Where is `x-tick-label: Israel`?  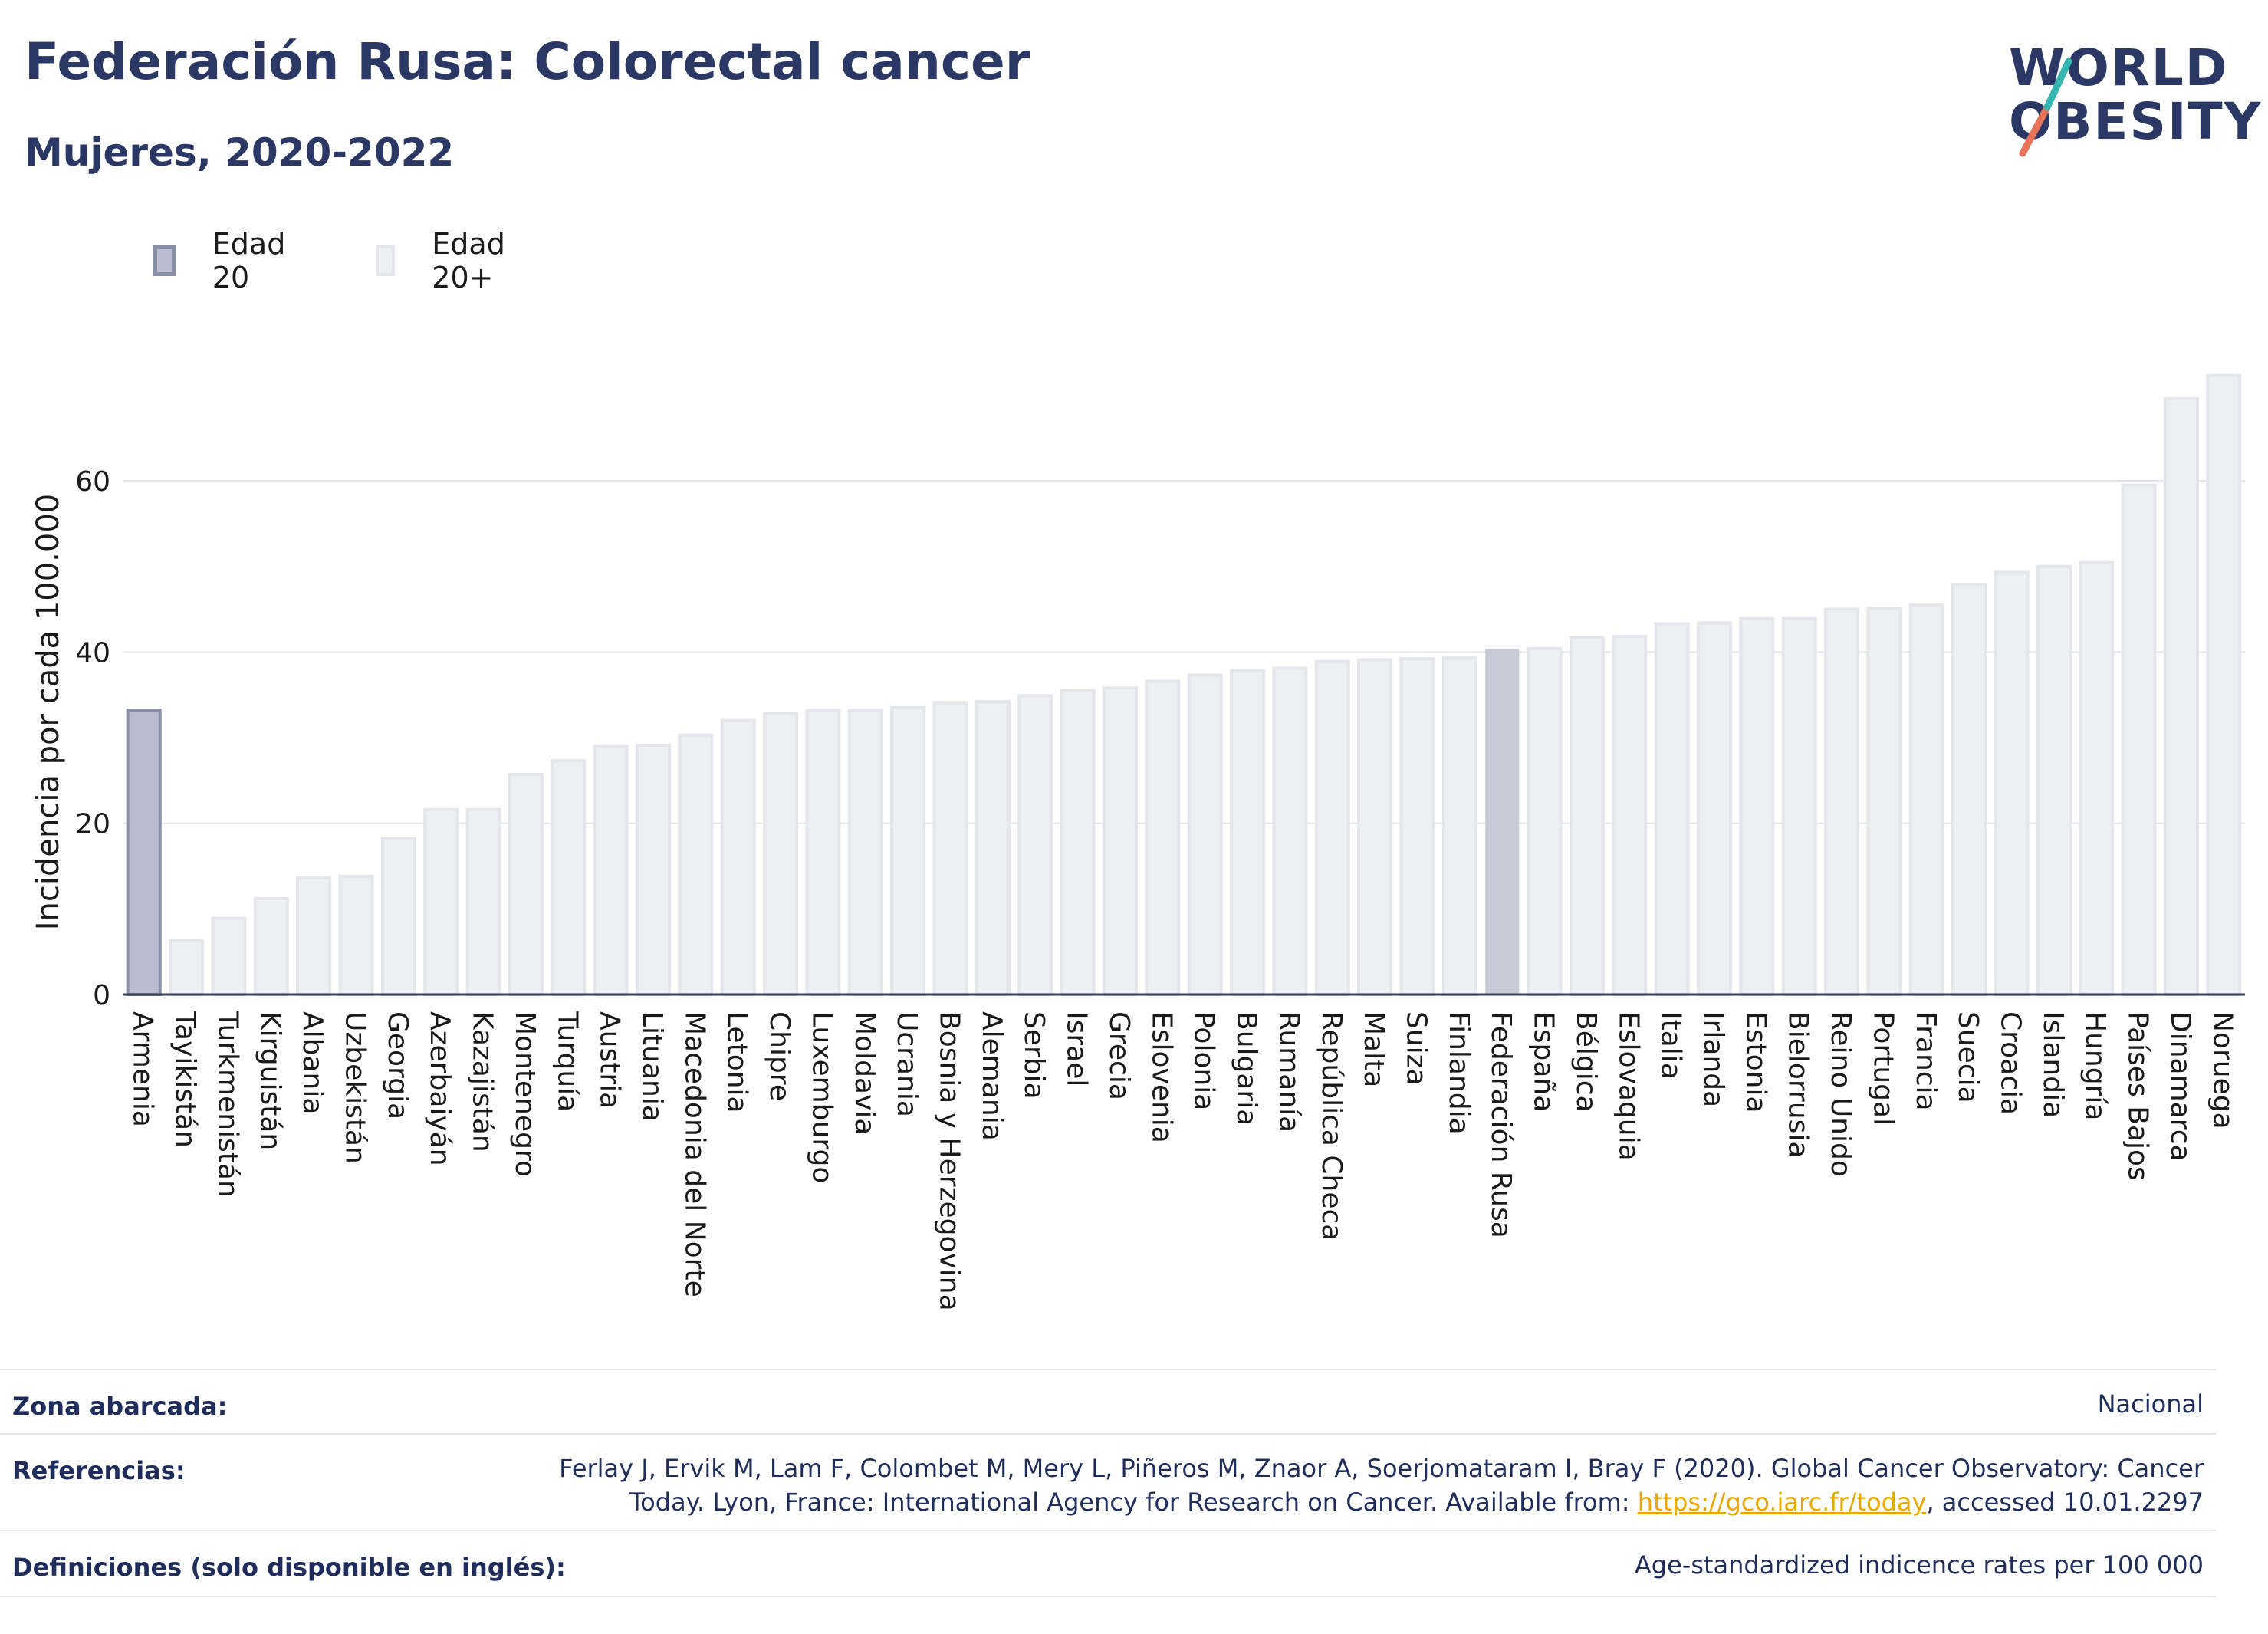 x-tick-label: Israel is located at coordinates (1077, 1049).